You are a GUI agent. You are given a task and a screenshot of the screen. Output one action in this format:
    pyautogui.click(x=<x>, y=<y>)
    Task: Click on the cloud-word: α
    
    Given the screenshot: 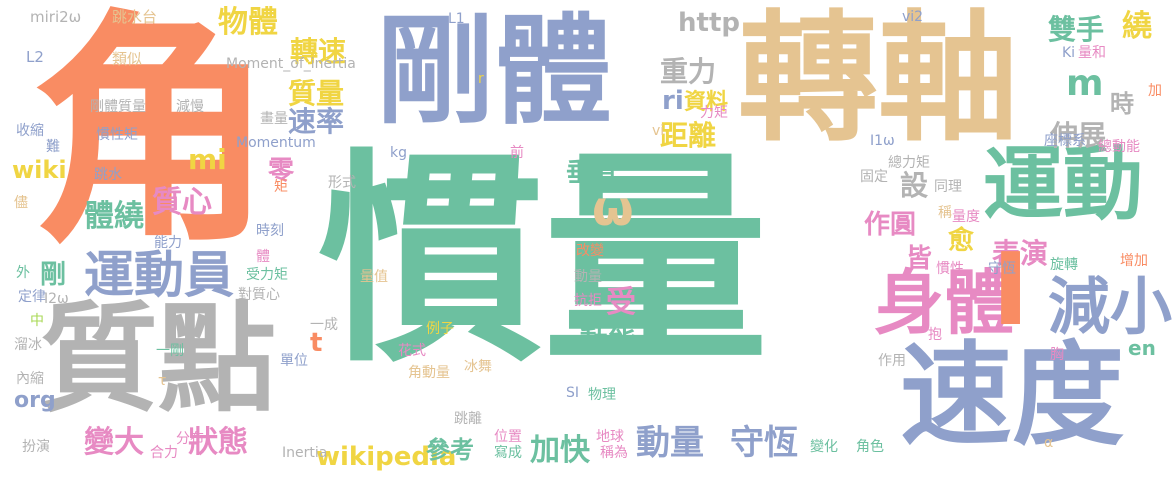 What is the action you would take?
    pyautogui.click(x=1049, y=443)
    